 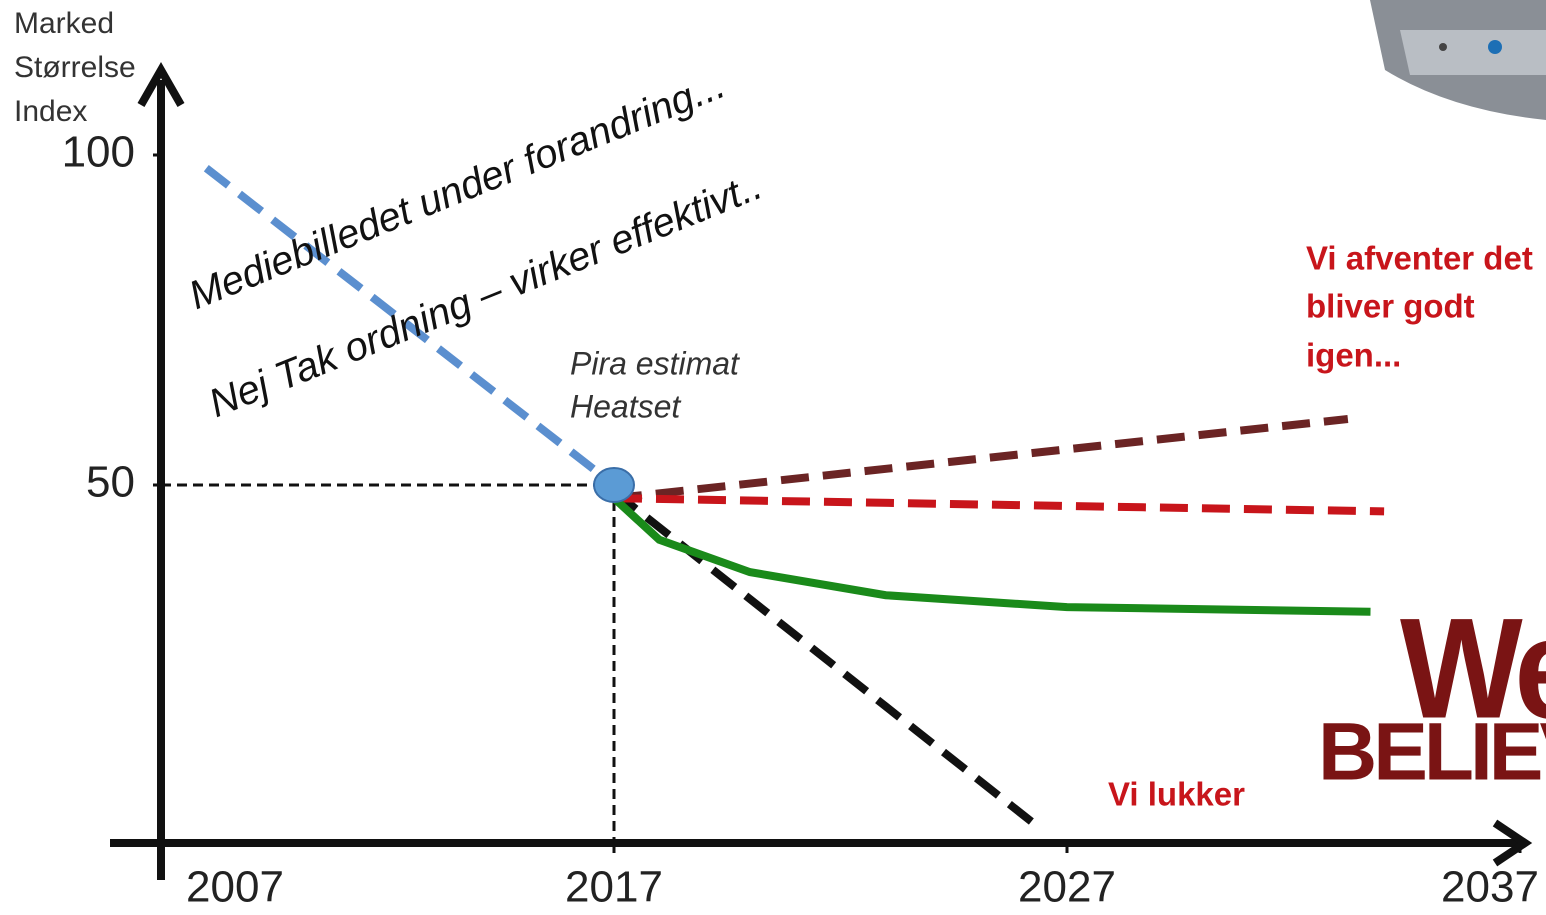 What do you see at coordinates (1490, 887) in the screenshot?
I see `x-tick-label: 2037` at bounding box center [1490, 887].